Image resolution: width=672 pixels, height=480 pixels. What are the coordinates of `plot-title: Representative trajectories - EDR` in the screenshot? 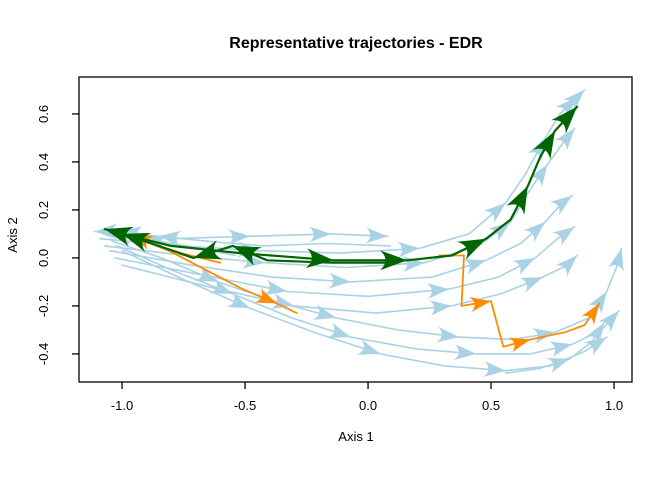 It's located at (356, 43).